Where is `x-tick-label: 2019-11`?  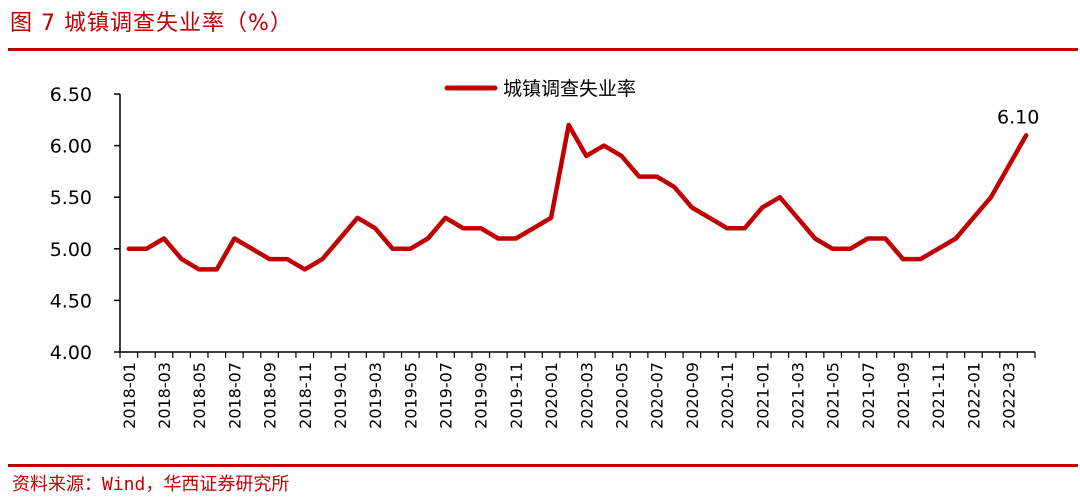
x-tick-label: 2019-11 is located at coordinates (516, 395).